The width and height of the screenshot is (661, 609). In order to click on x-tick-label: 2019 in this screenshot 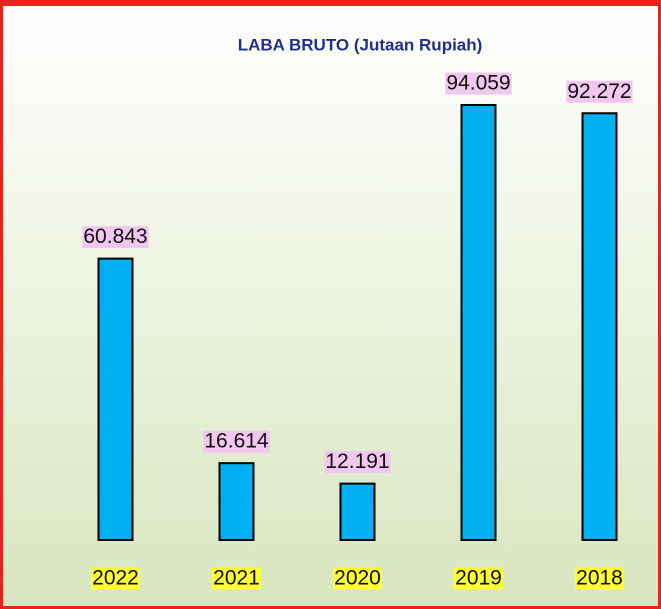, I will do `click(478, 578)`.